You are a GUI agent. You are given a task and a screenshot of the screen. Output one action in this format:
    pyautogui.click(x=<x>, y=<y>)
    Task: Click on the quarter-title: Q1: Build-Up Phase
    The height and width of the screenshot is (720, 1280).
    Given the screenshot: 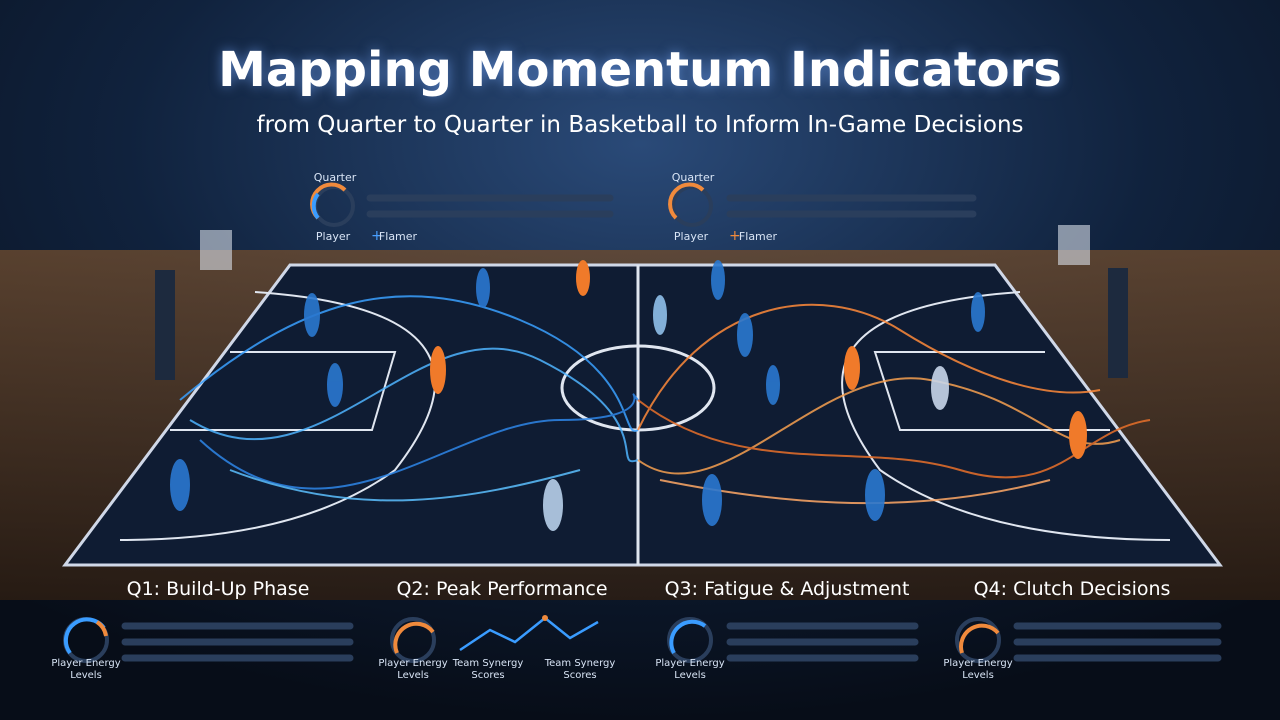 What is the action you would take?
    pyautogui.click(x=218, y=589)
    